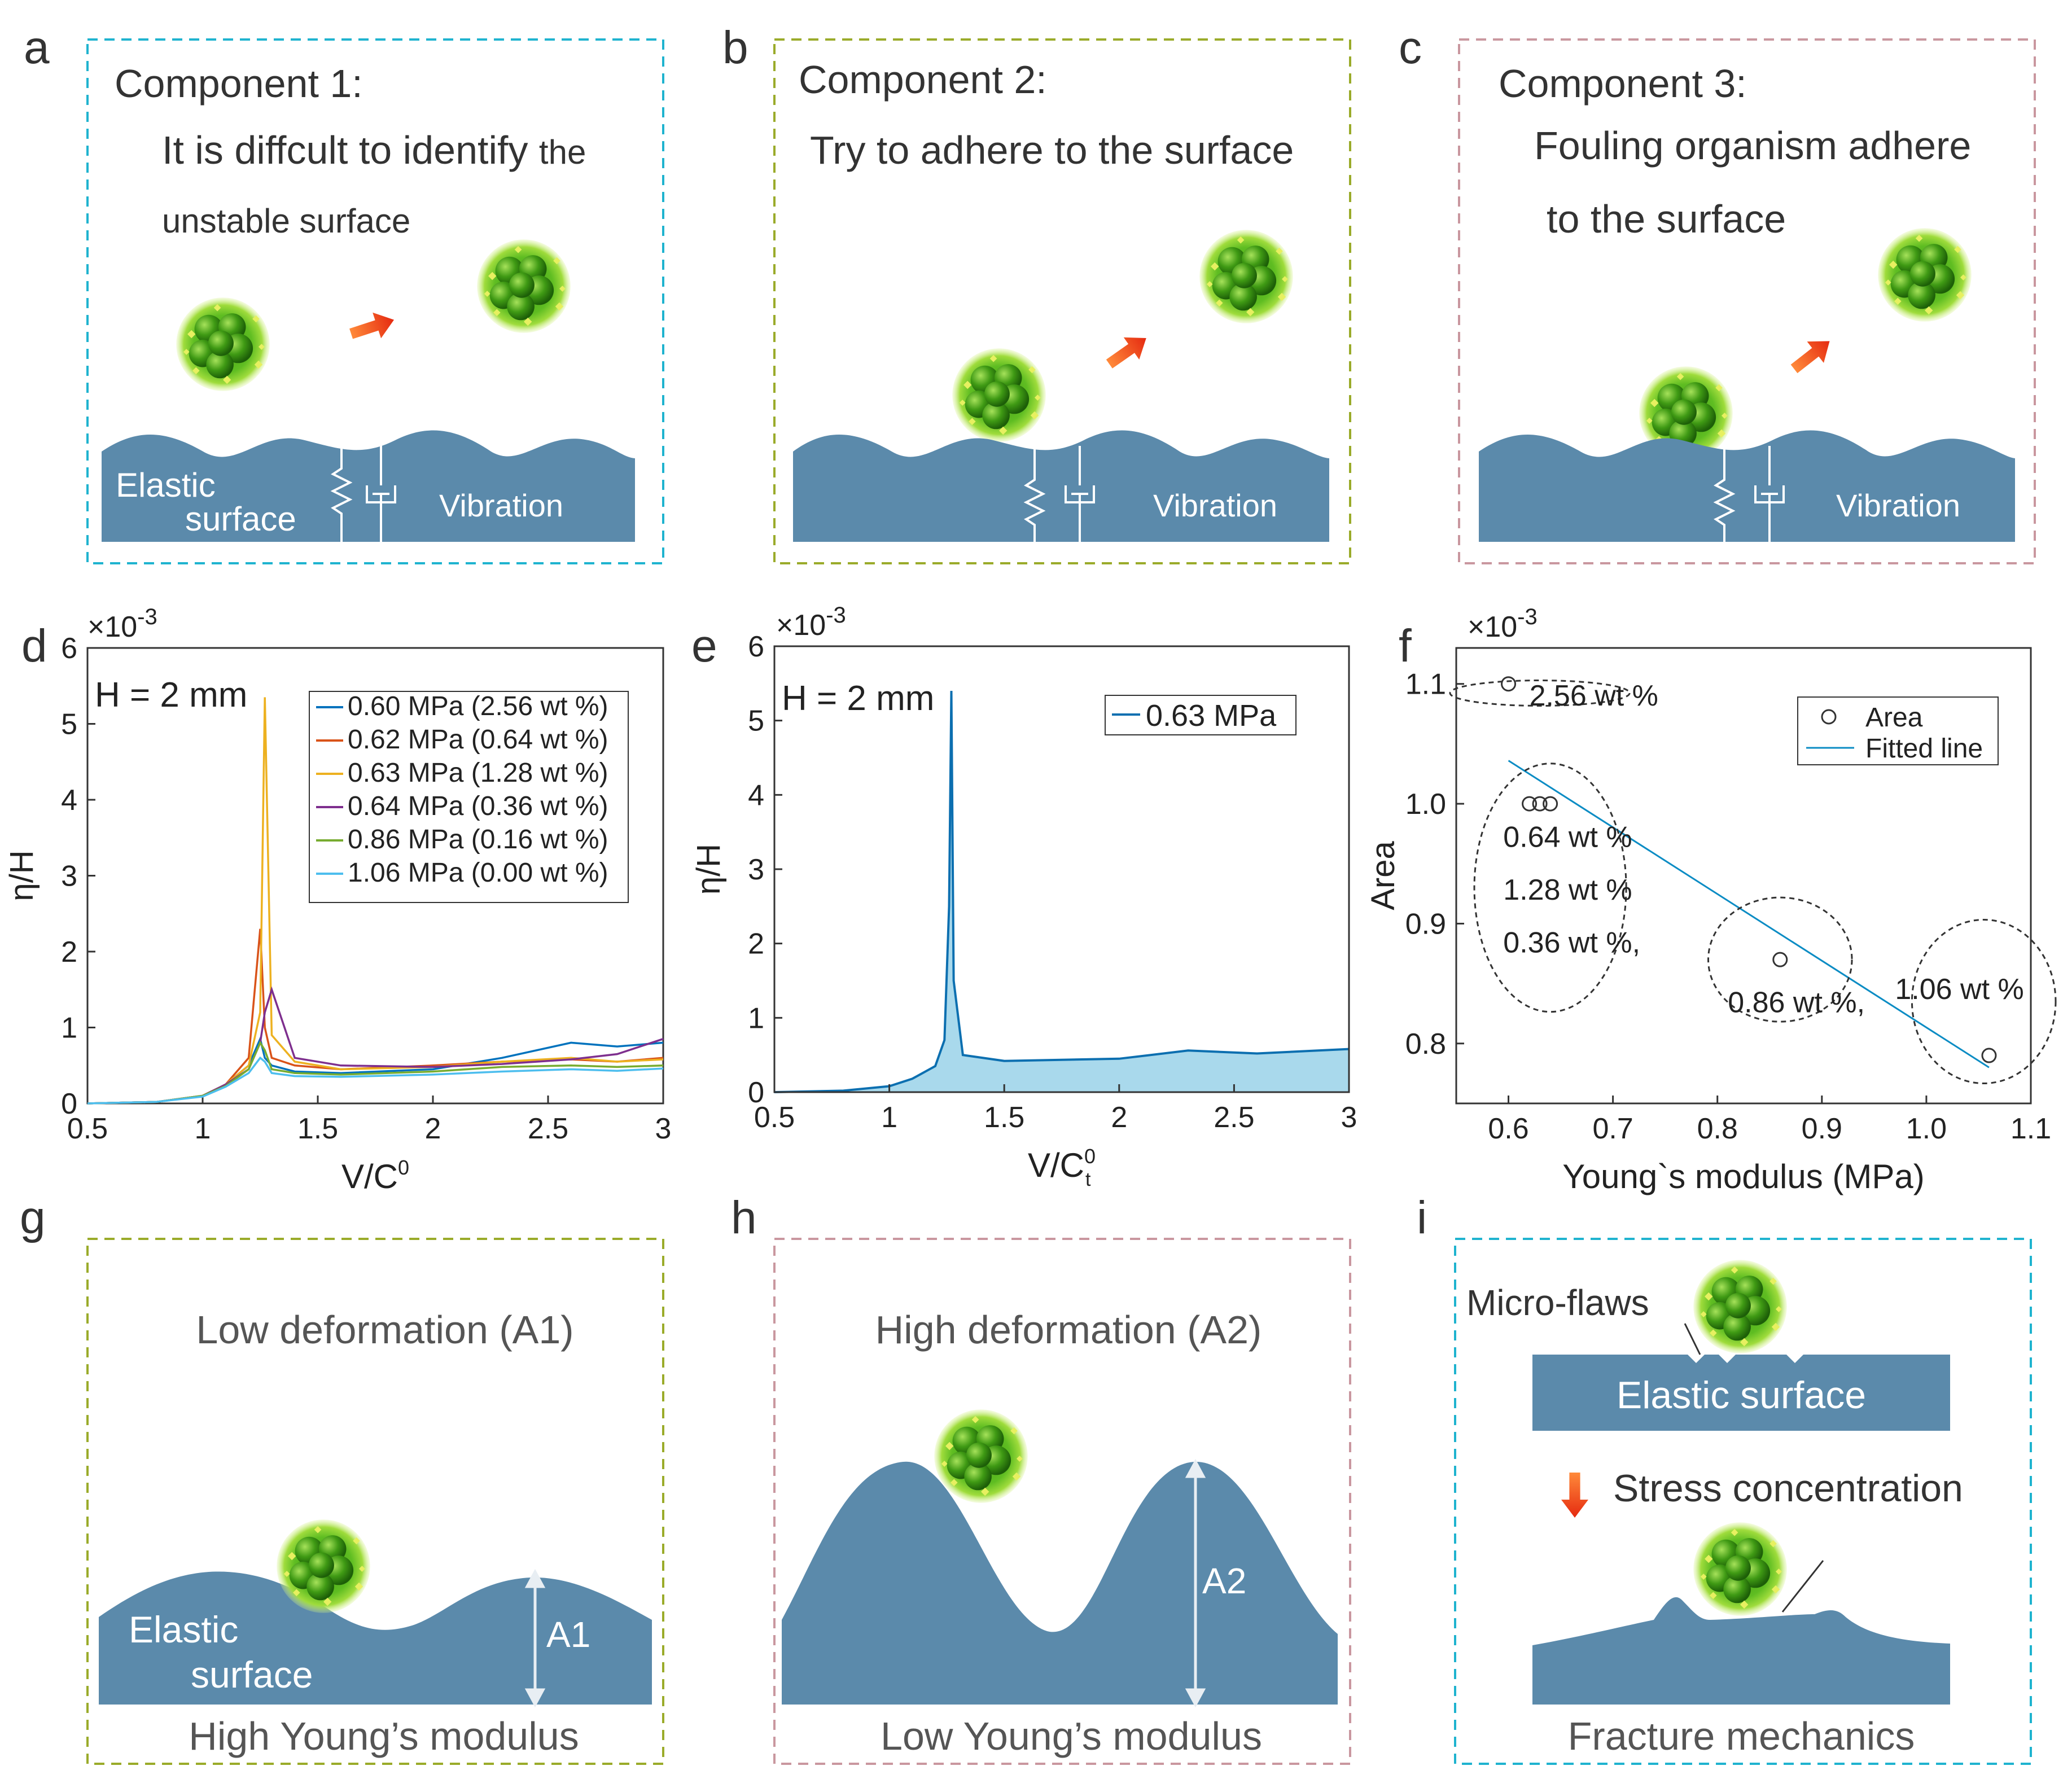 The image size is (2063, 1792). Describe the element at coordinates (374, 150) in the screenshot. I see `svg-text: It is diffcult to identify the` at that location.